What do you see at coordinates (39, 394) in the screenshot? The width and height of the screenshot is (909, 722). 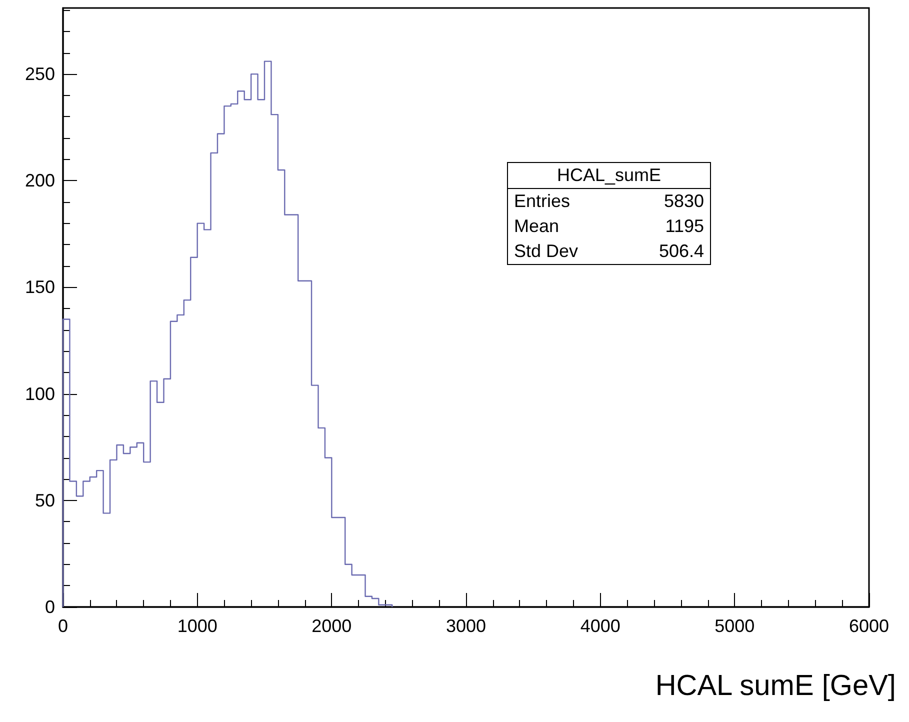 I see `y-tick-label: 100` at bounding box center [39, 394].